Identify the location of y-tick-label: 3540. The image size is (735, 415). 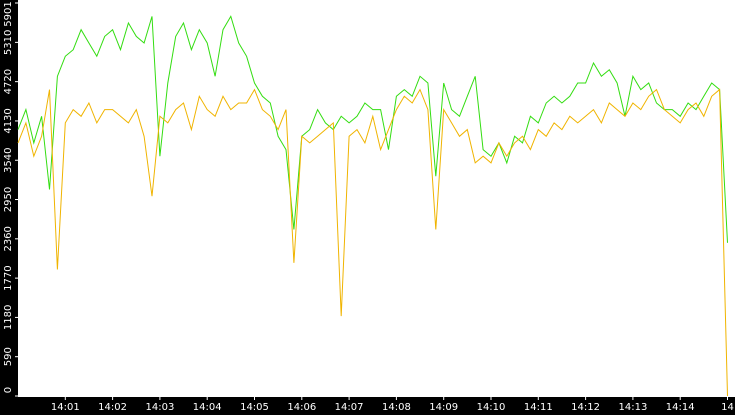
(8, 160).